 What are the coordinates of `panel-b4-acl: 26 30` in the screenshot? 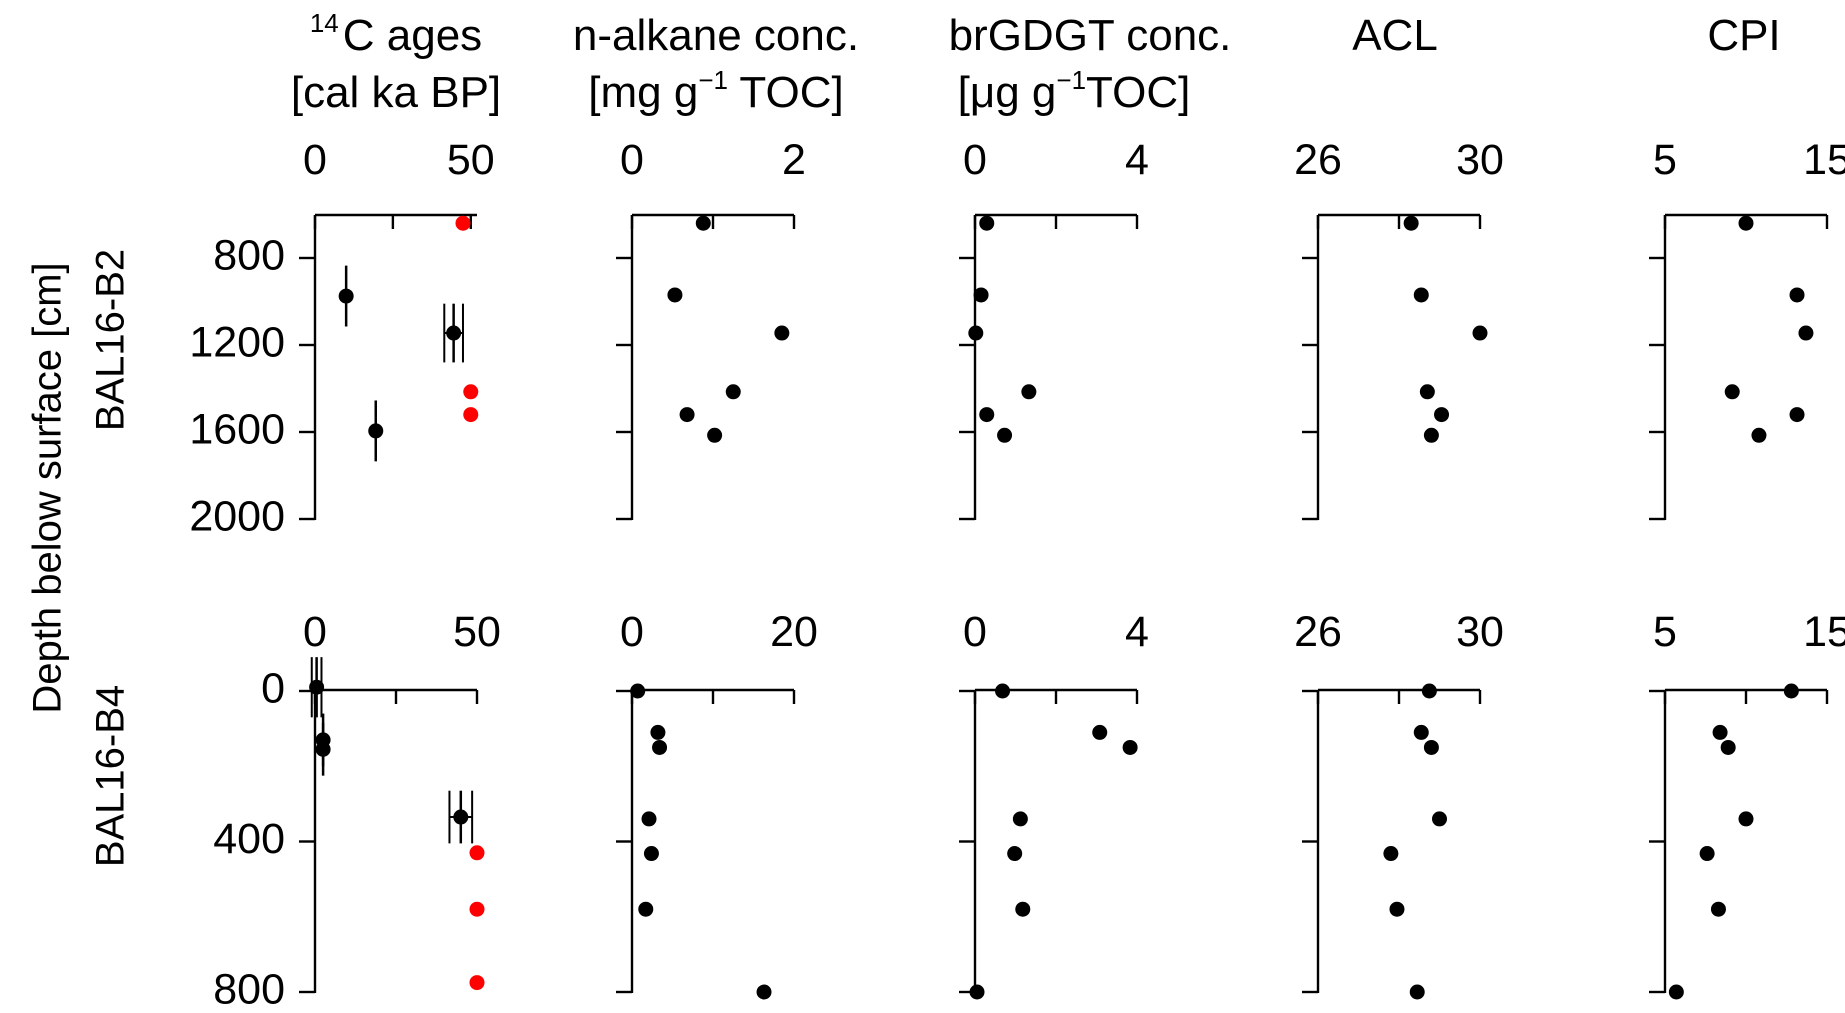 It's located at (1399, 804).